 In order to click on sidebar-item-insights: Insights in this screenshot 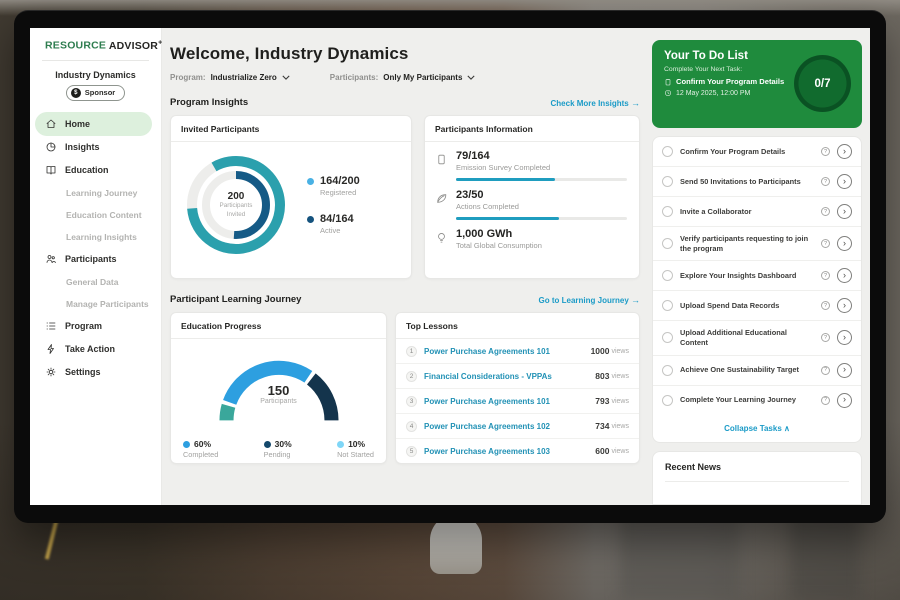, I will do `click(95, 147)`.